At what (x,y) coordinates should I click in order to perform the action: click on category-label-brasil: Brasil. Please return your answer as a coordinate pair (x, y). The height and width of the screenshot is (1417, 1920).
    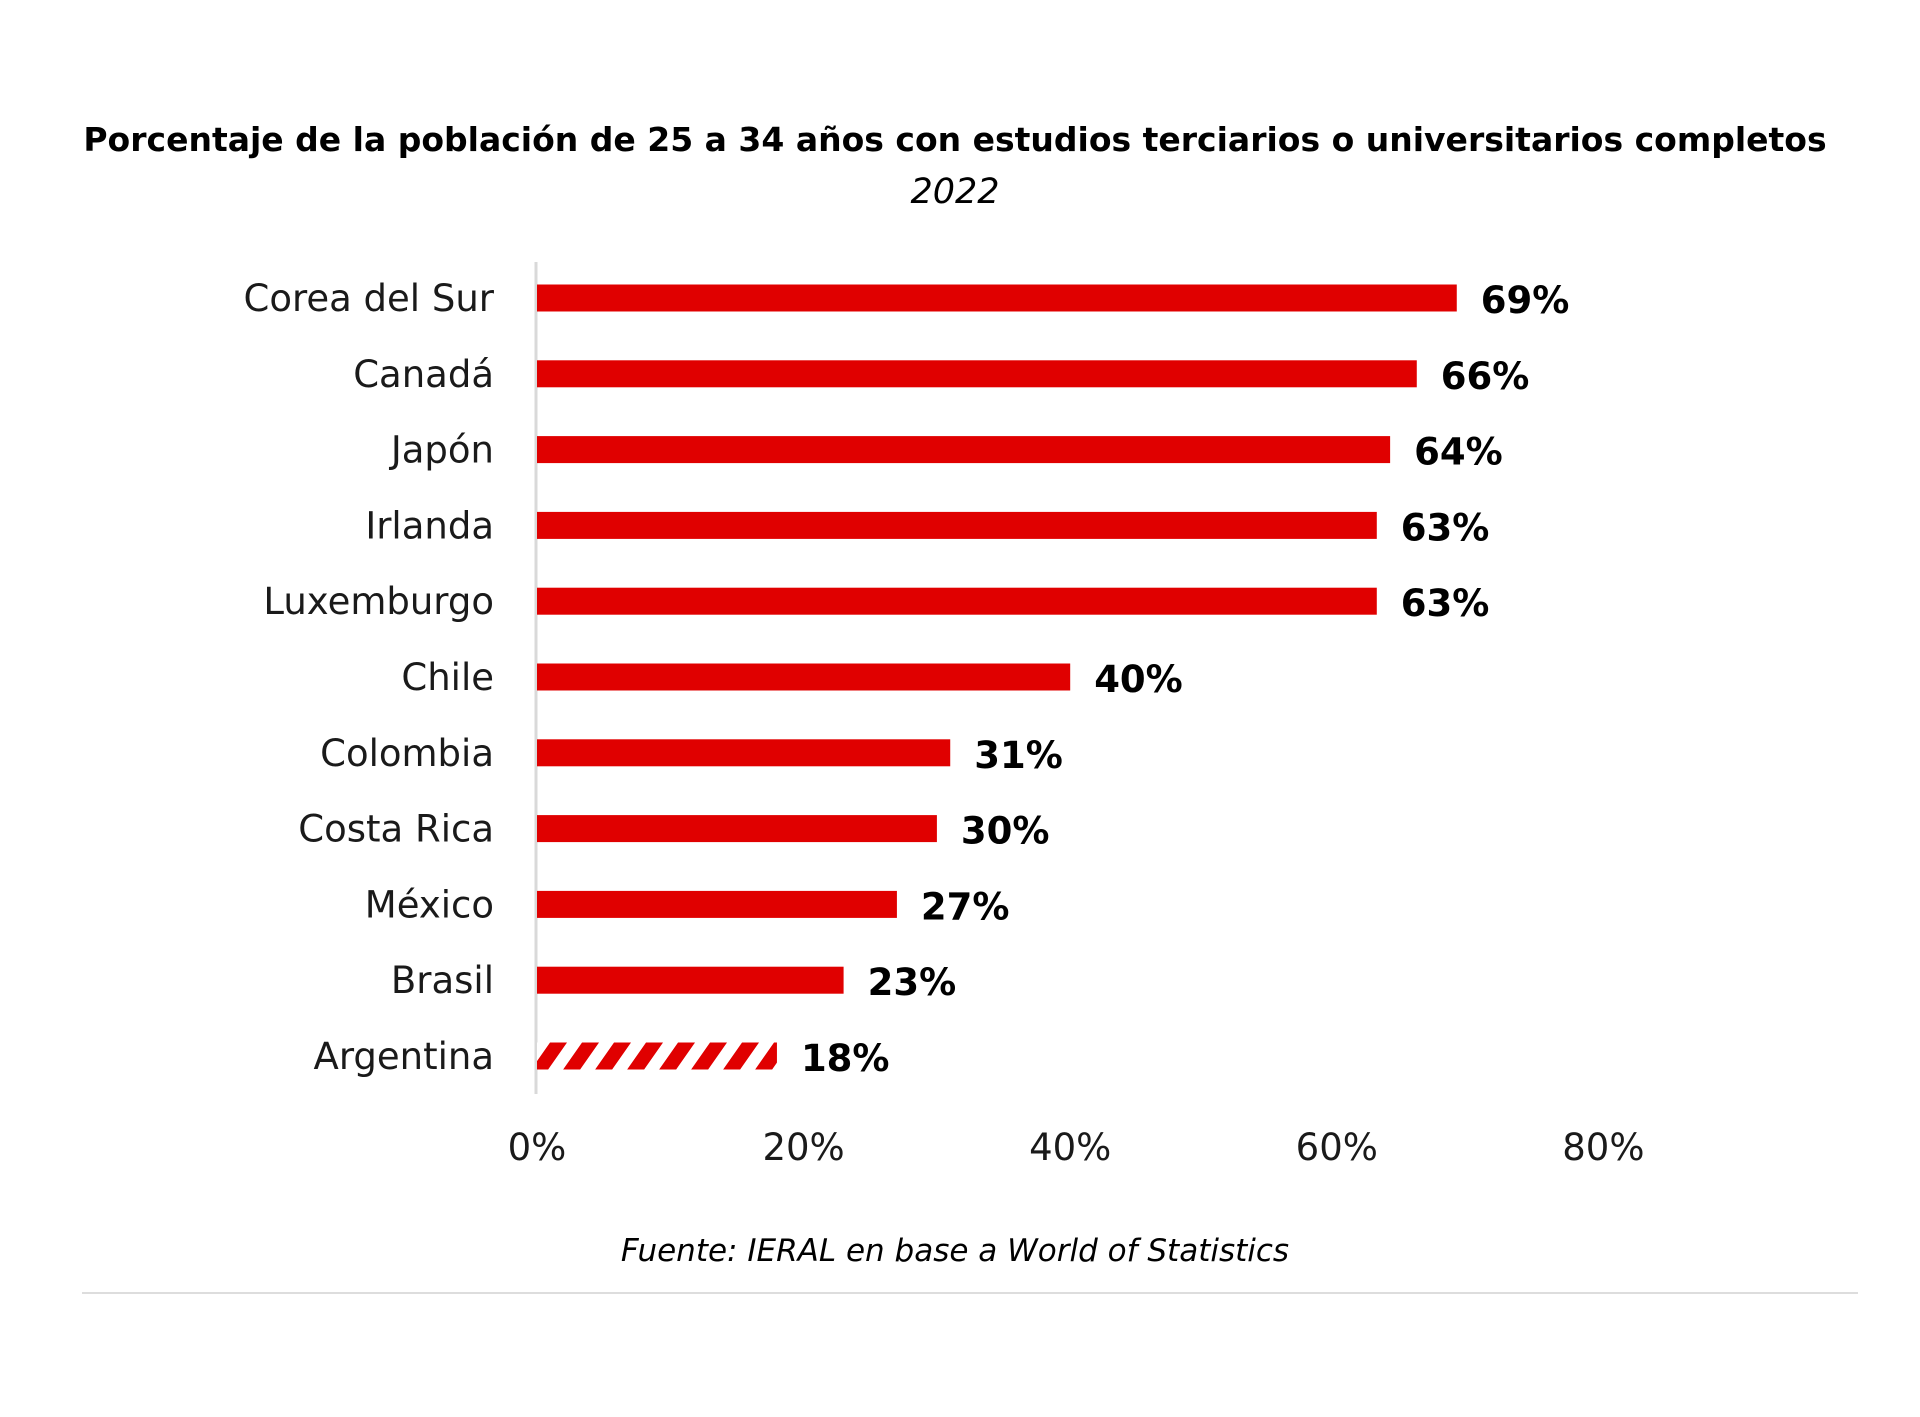
    Looking at the image, I should click on (442, 980).